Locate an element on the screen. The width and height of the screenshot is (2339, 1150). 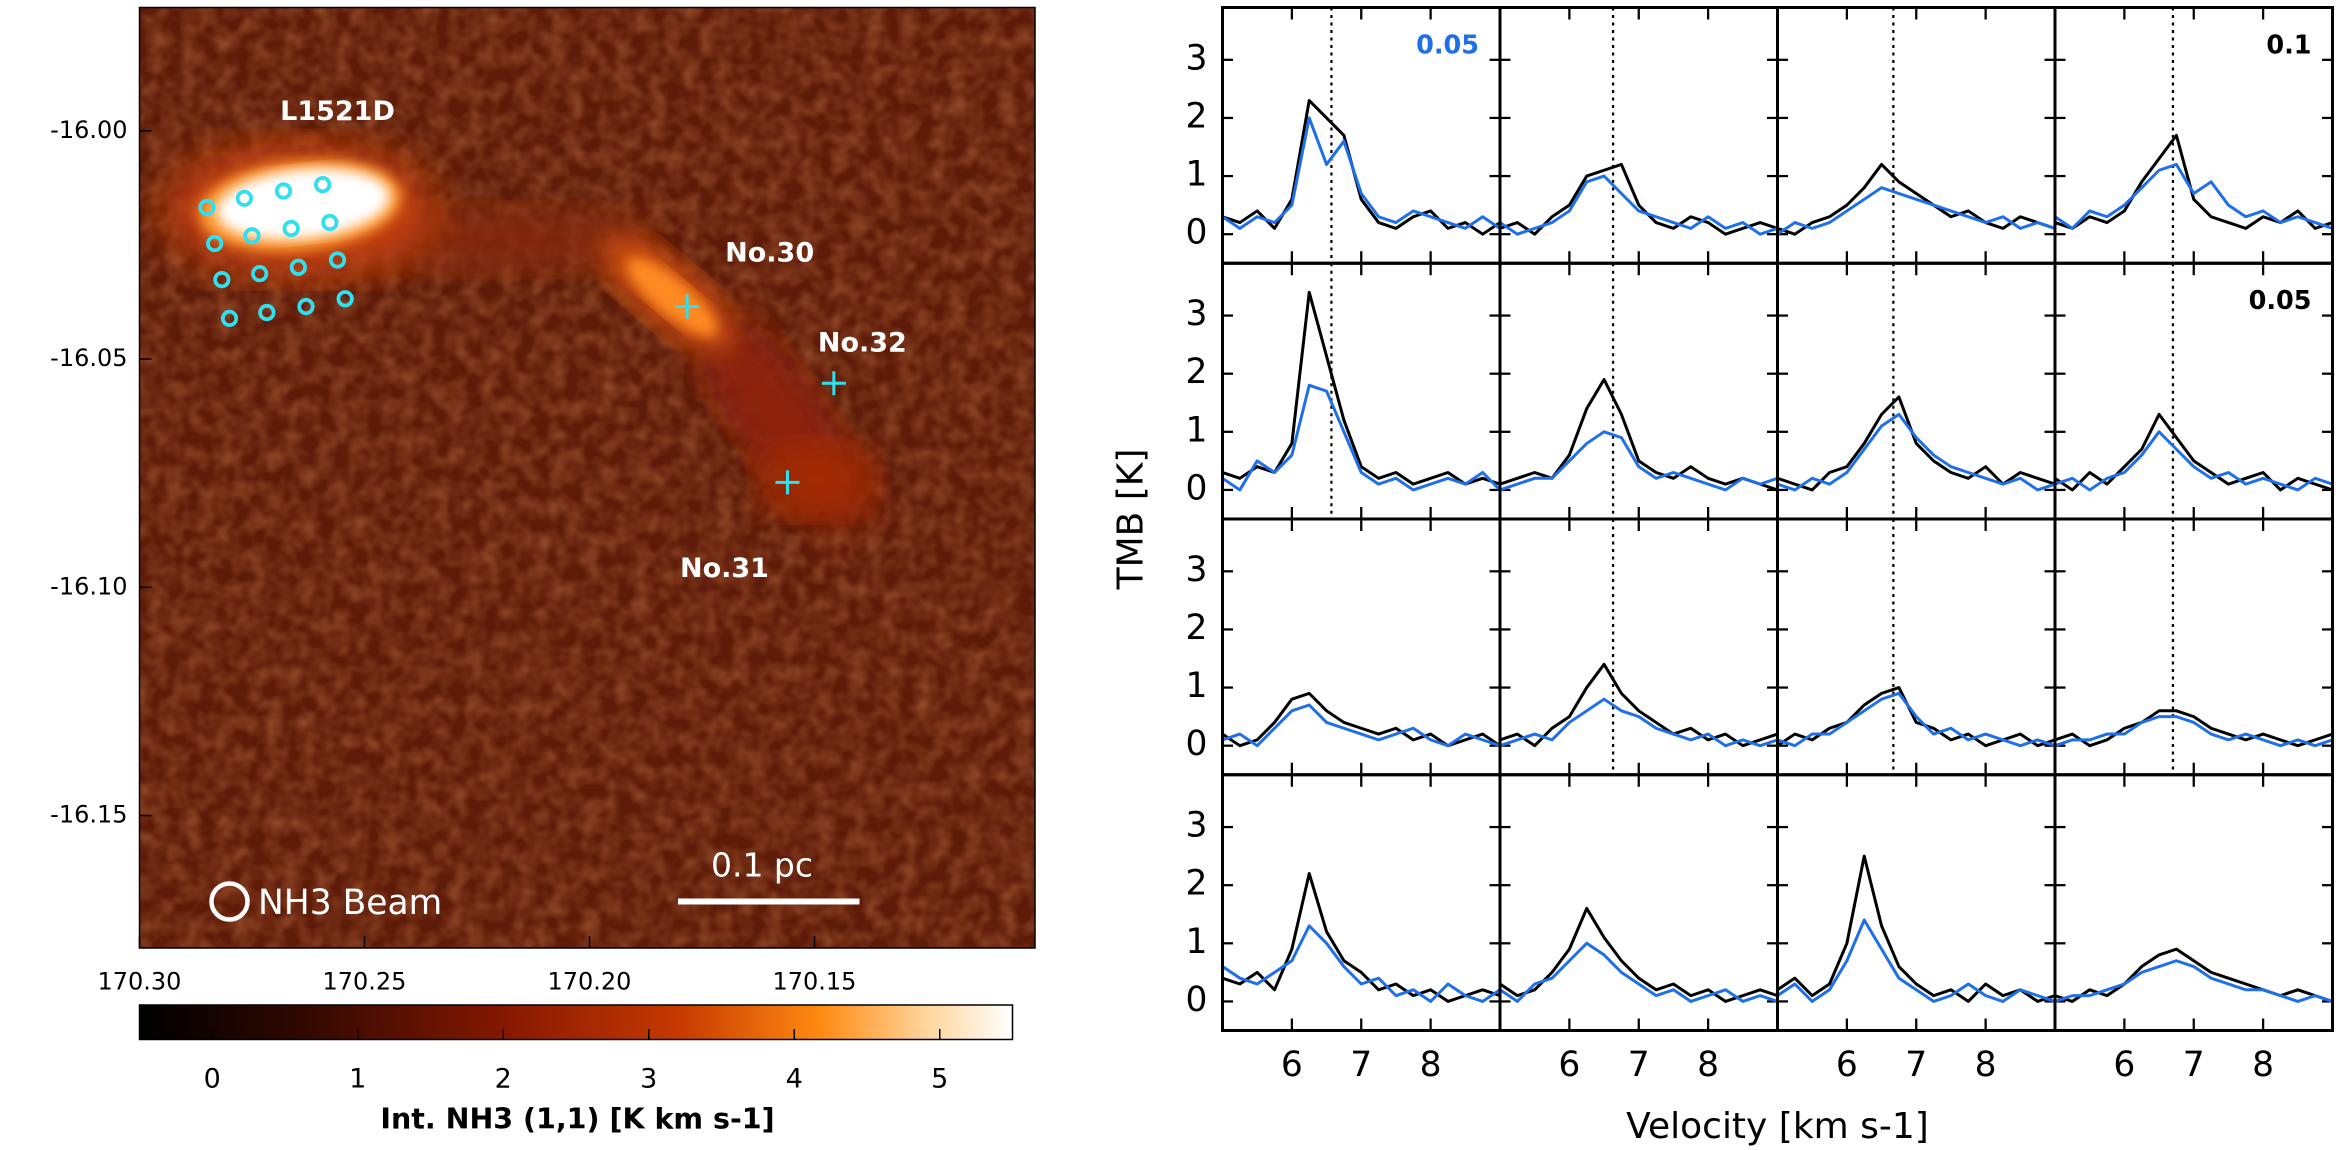
panel-note: 0.1 is located at coordinates (2288, 45).